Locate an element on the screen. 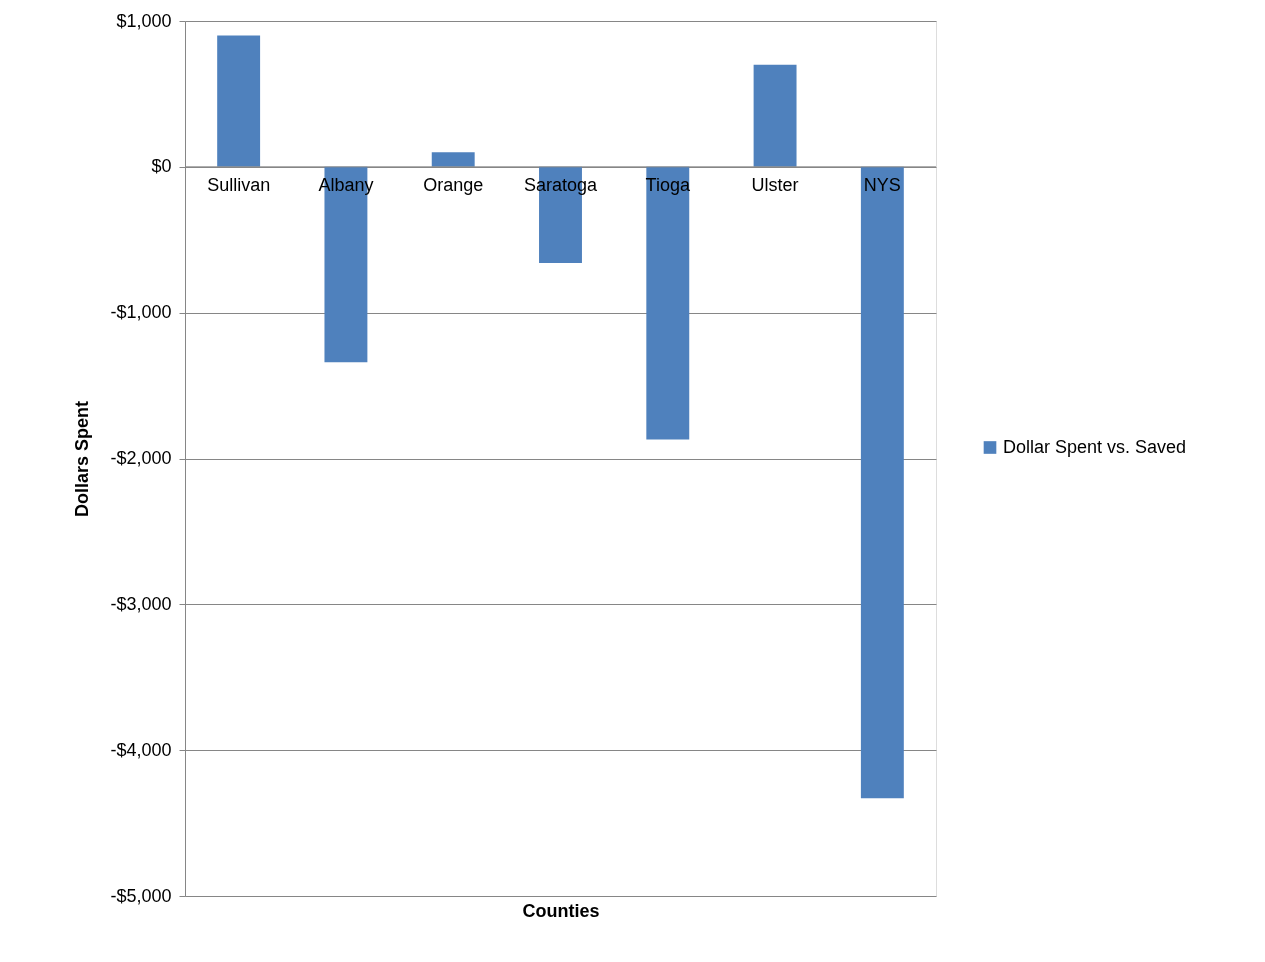 The width and height of the screenshot is (1265, 962). x-tick-label: NYS is located at coordinates (882, 184).